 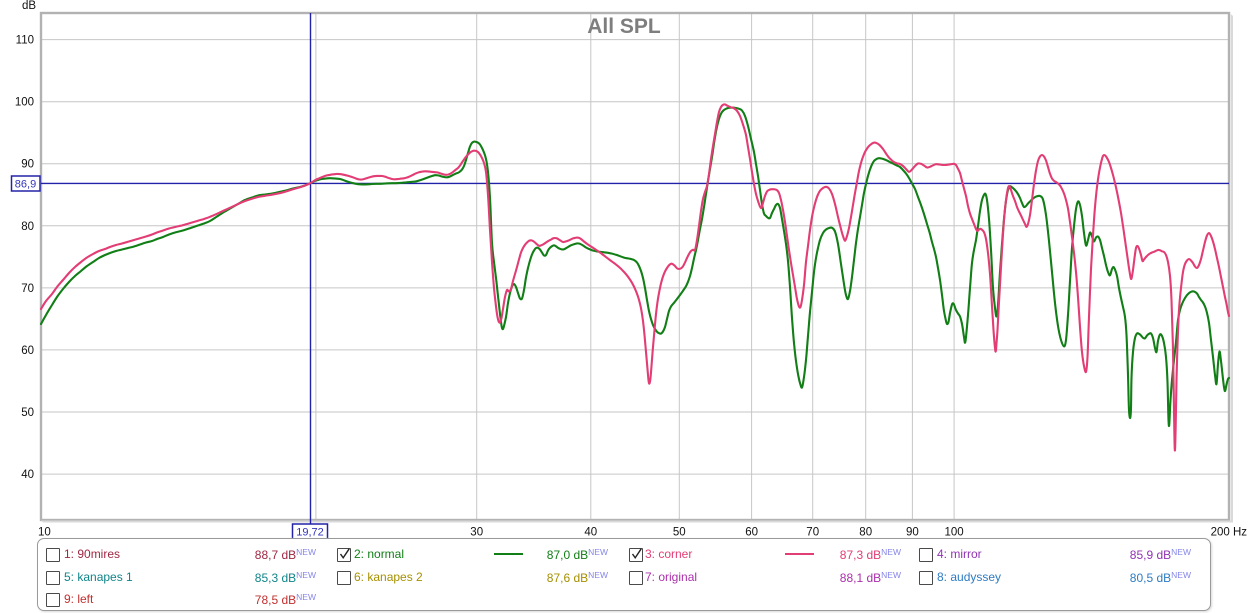 I want to click on svg-text: All SPL, so click(x=624, y=26).